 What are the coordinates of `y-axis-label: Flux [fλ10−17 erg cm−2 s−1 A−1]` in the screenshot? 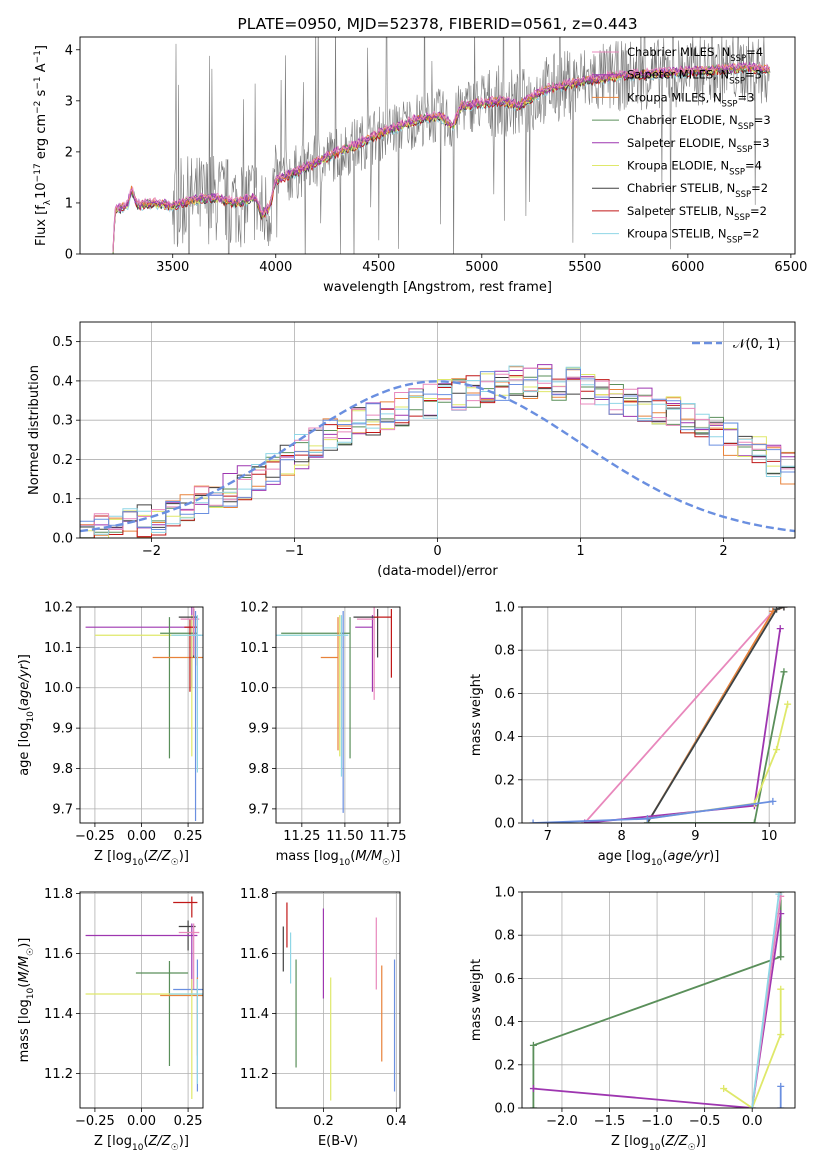 It's located at (43, 145).